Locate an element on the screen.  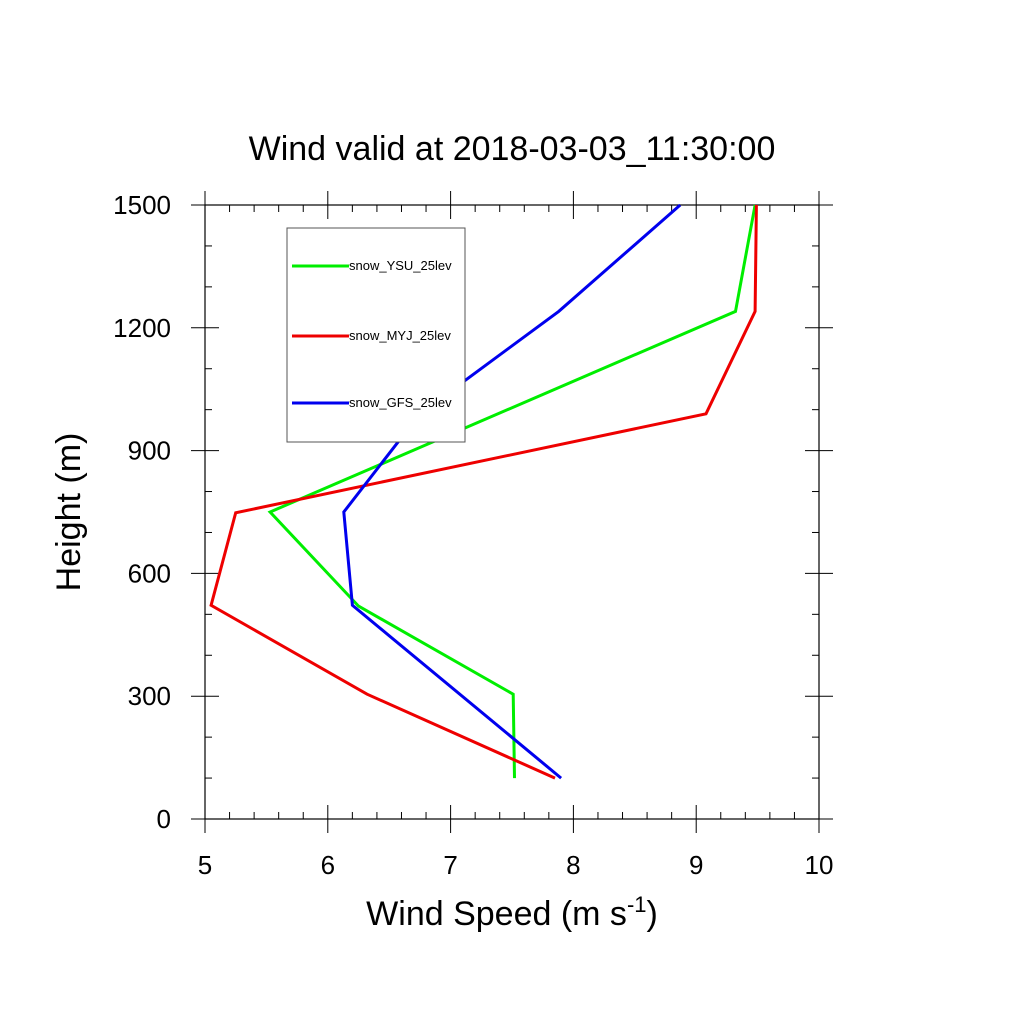
x-tick-label: 8 is located at coordinates (573, 865).